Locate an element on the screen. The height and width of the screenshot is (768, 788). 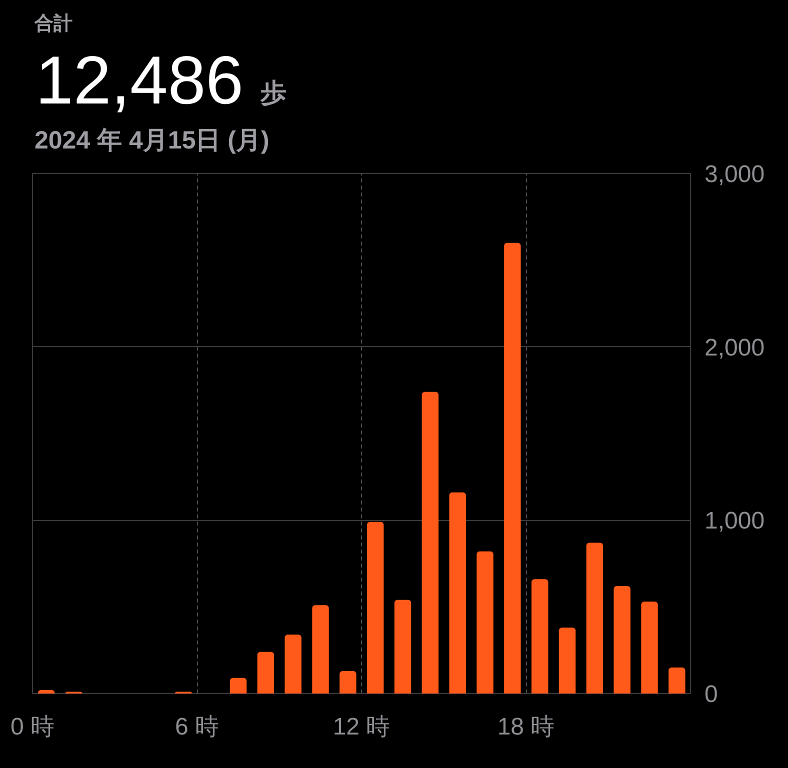
x-tick-label: 0 時 is located at coordinates (32, 727).